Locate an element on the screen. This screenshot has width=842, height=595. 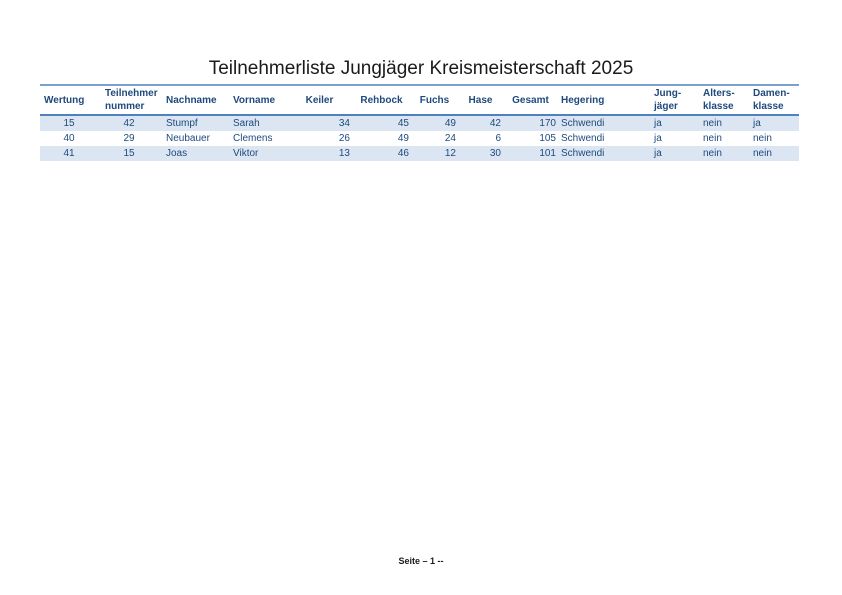
cell-vorname: Clemens is located at coordinates (258, 138).